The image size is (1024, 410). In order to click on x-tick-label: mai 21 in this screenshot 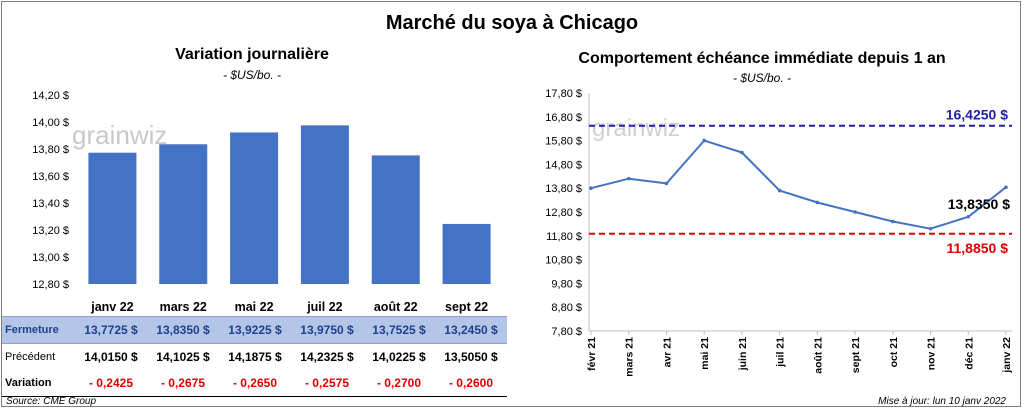, I will do `click(705, 353)`.